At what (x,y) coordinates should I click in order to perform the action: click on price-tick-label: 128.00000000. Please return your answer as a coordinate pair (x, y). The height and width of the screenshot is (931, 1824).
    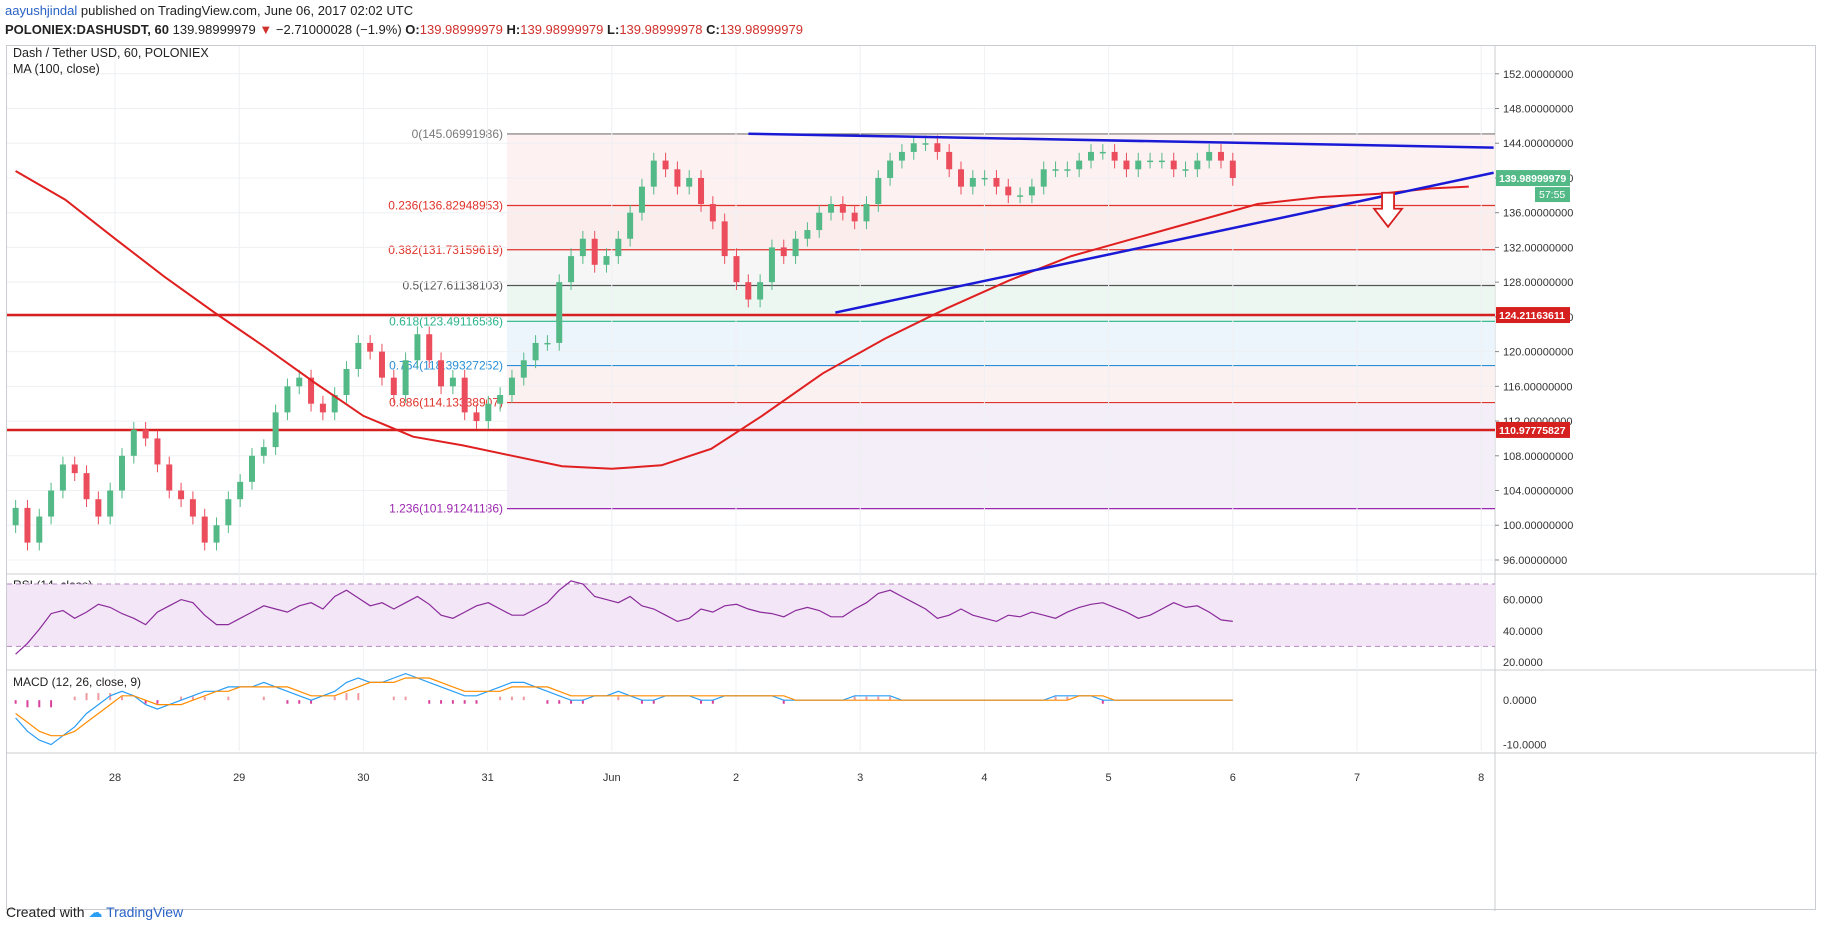
    Looking at the image, I should click on (1538, 283).